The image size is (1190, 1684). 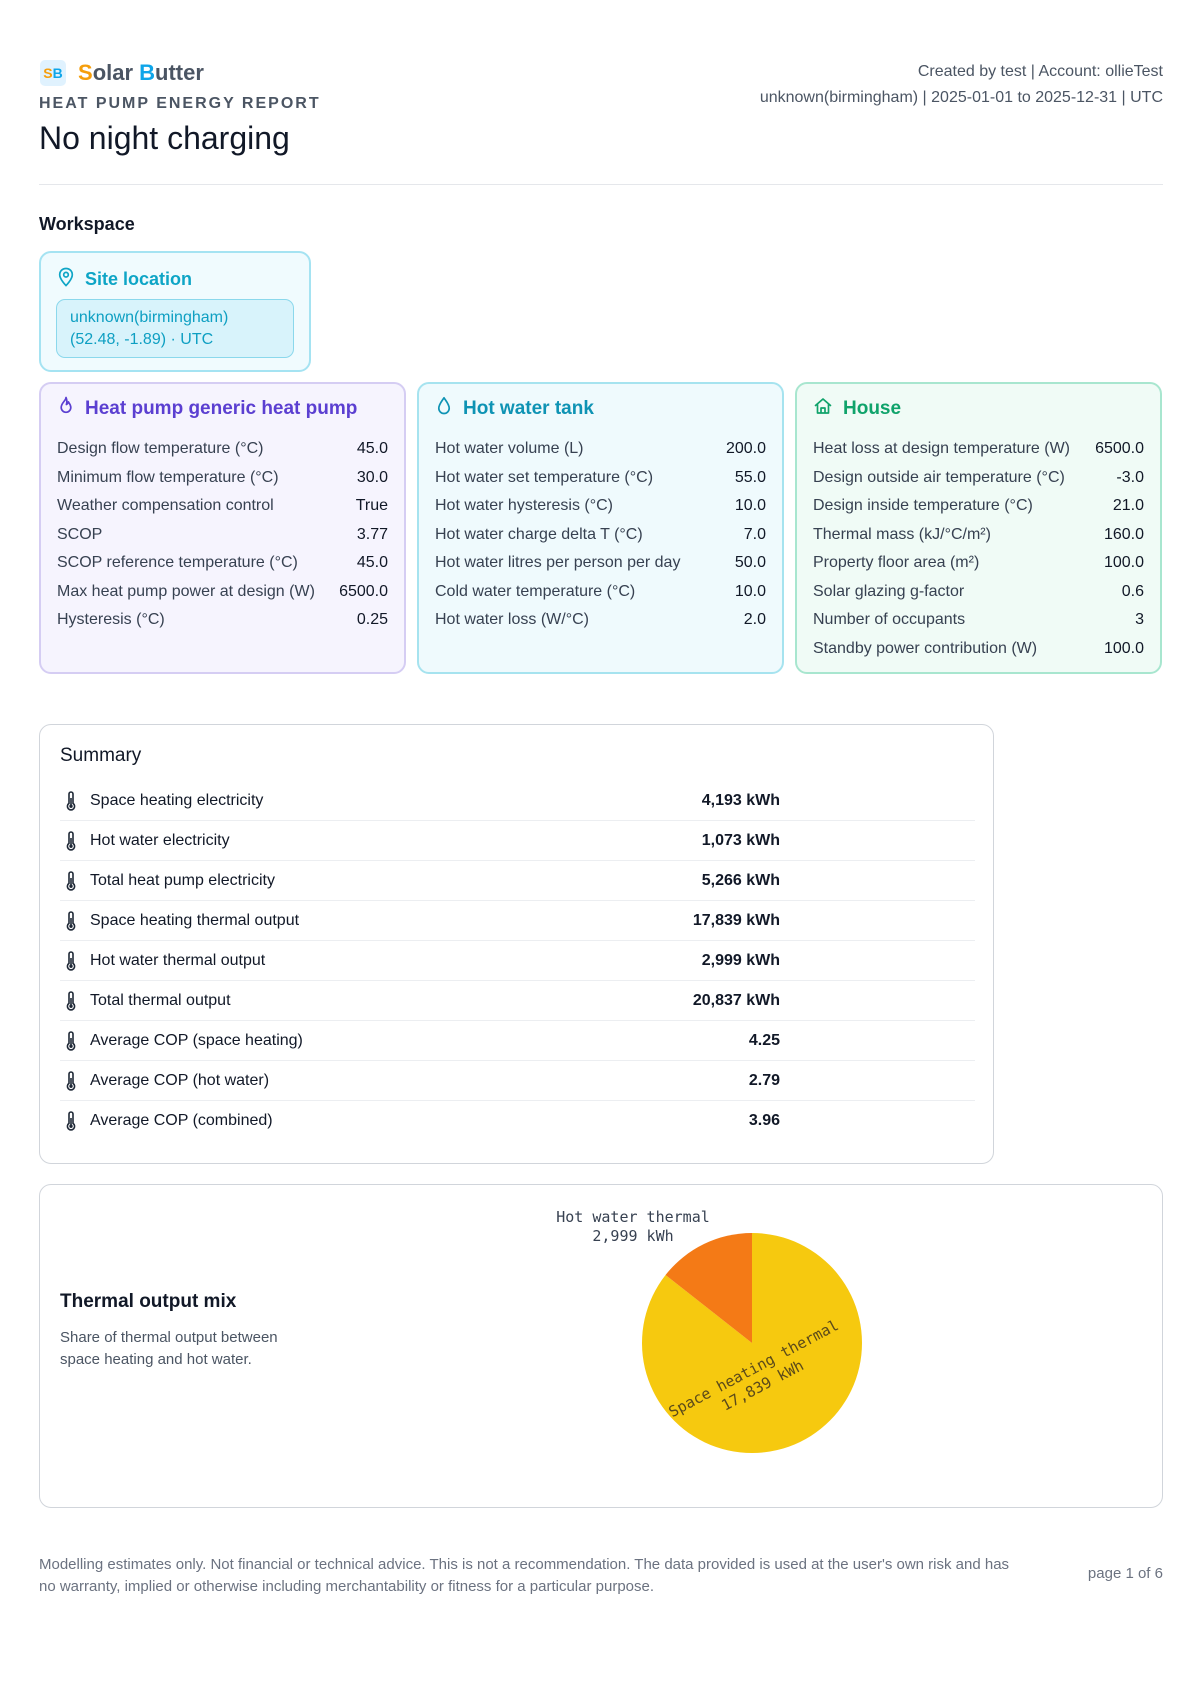 I want to click on parameter-row: Property floor area (m²) 100.0, so click(x=978, y=563).